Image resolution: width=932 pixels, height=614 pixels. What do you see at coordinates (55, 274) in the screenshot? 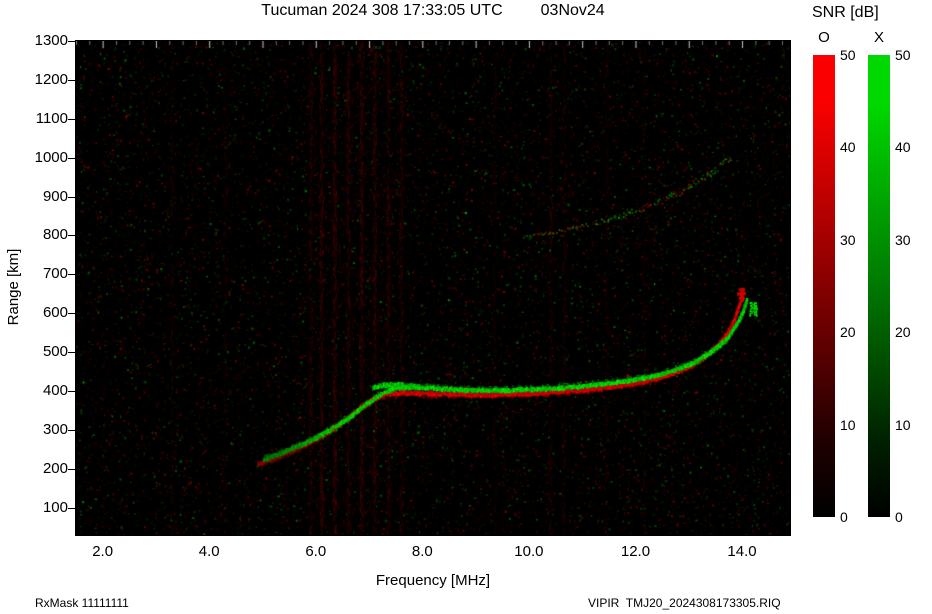
I see `y-tick-label: 700` at bounding box center [55, 274].